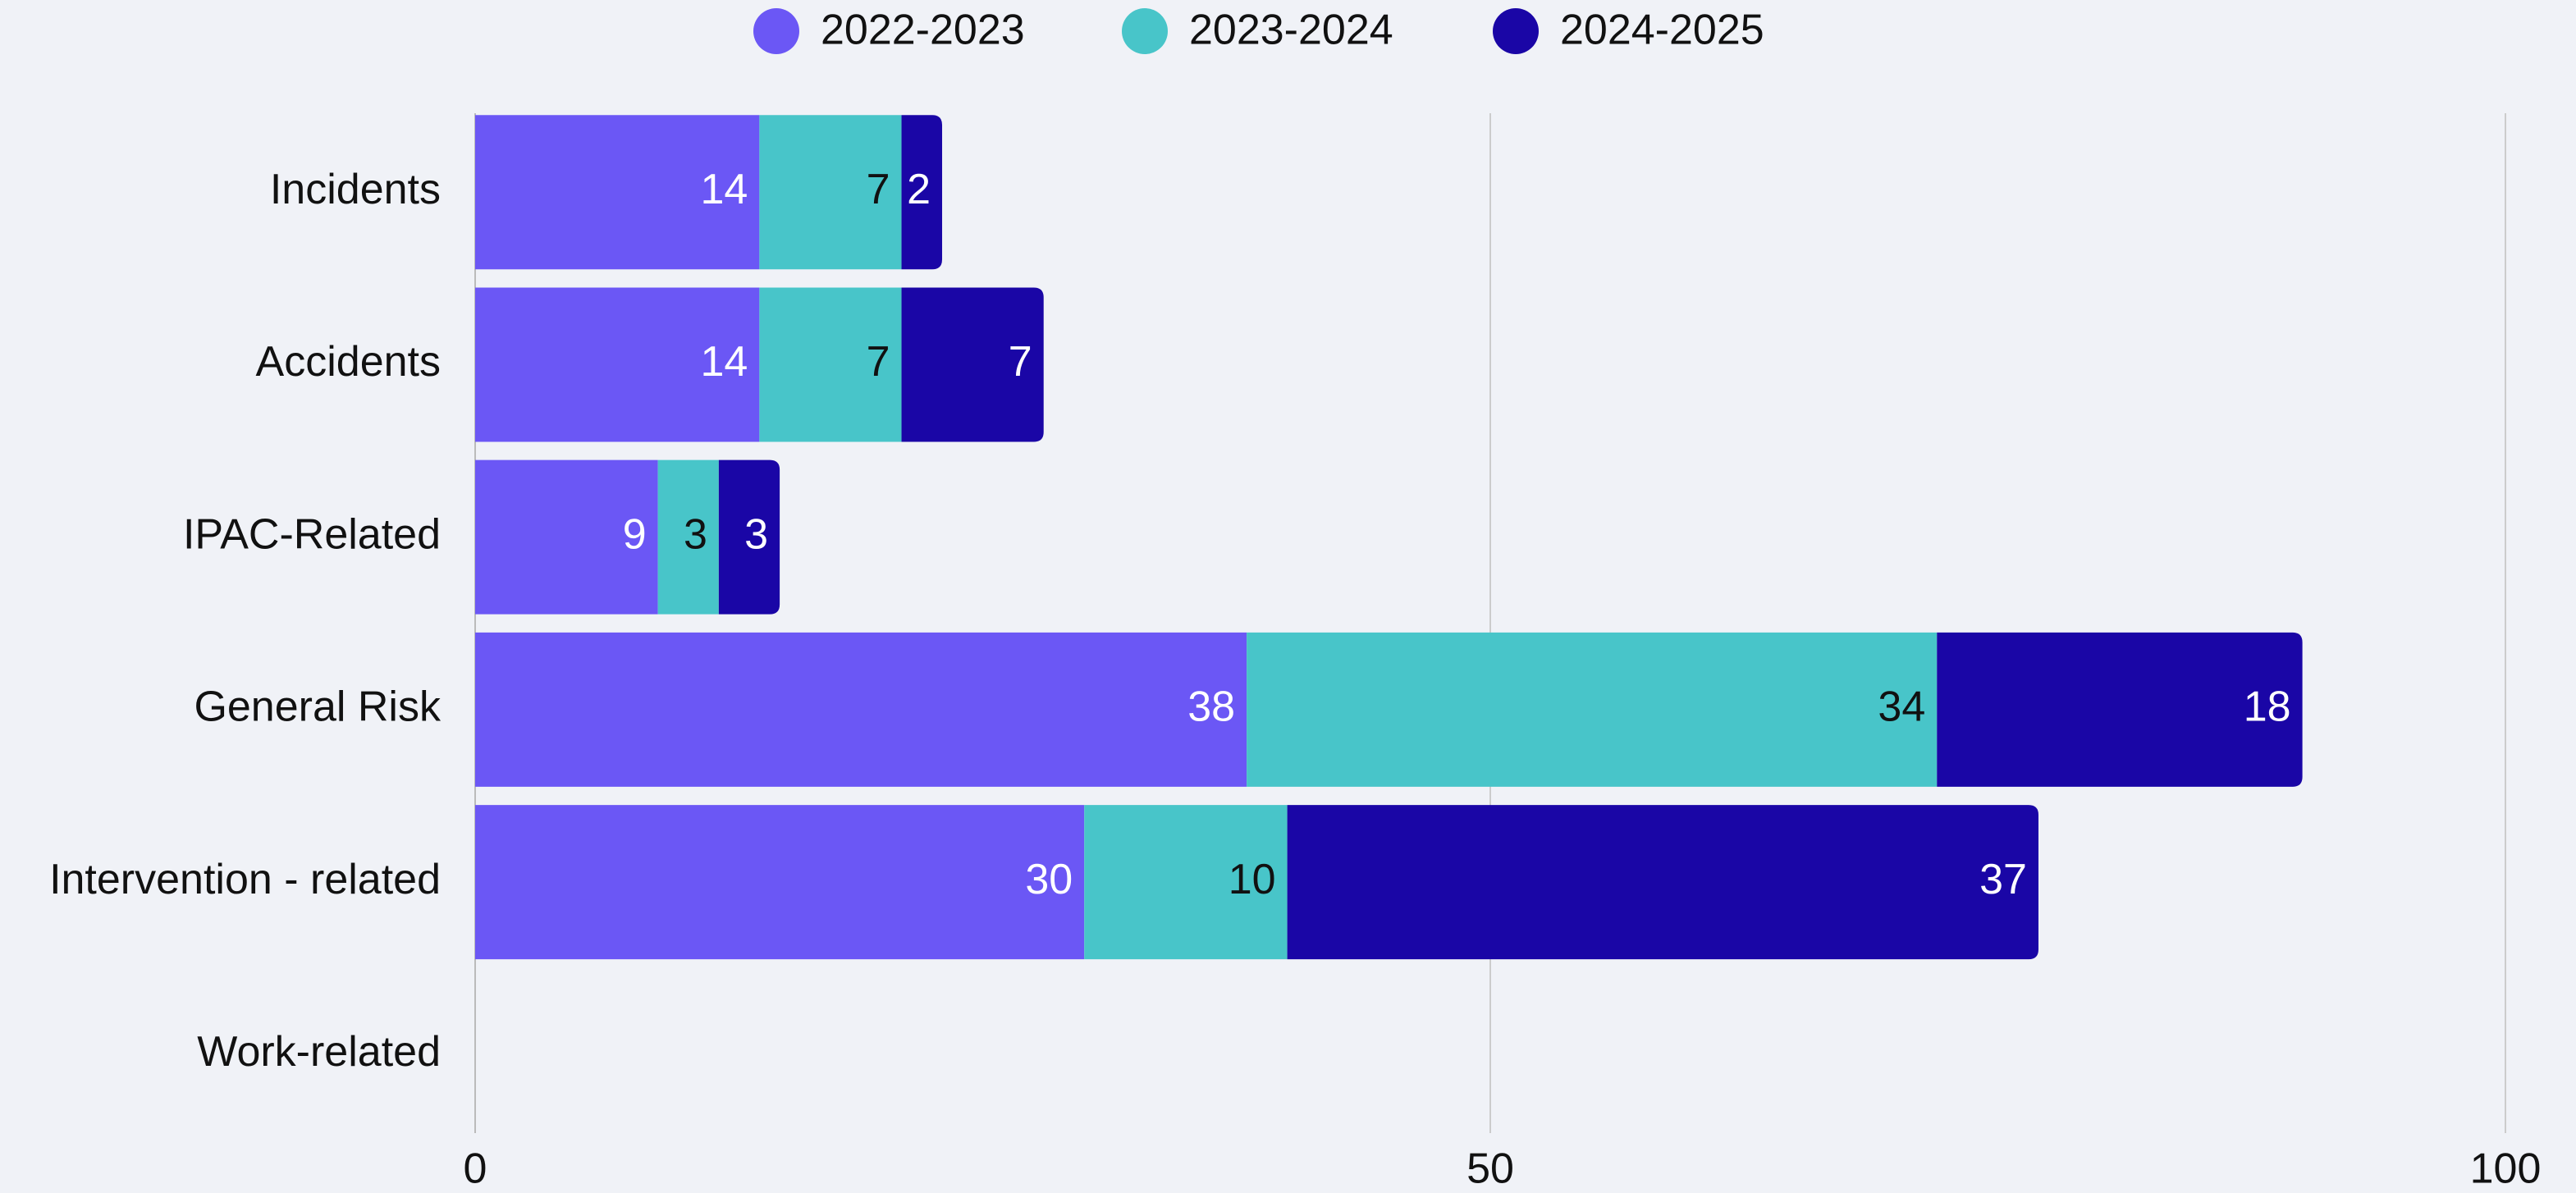  Describe the element at coordinates (1662, 31) in the screenshot. I see `legend-label: 2024-2025` at that location.